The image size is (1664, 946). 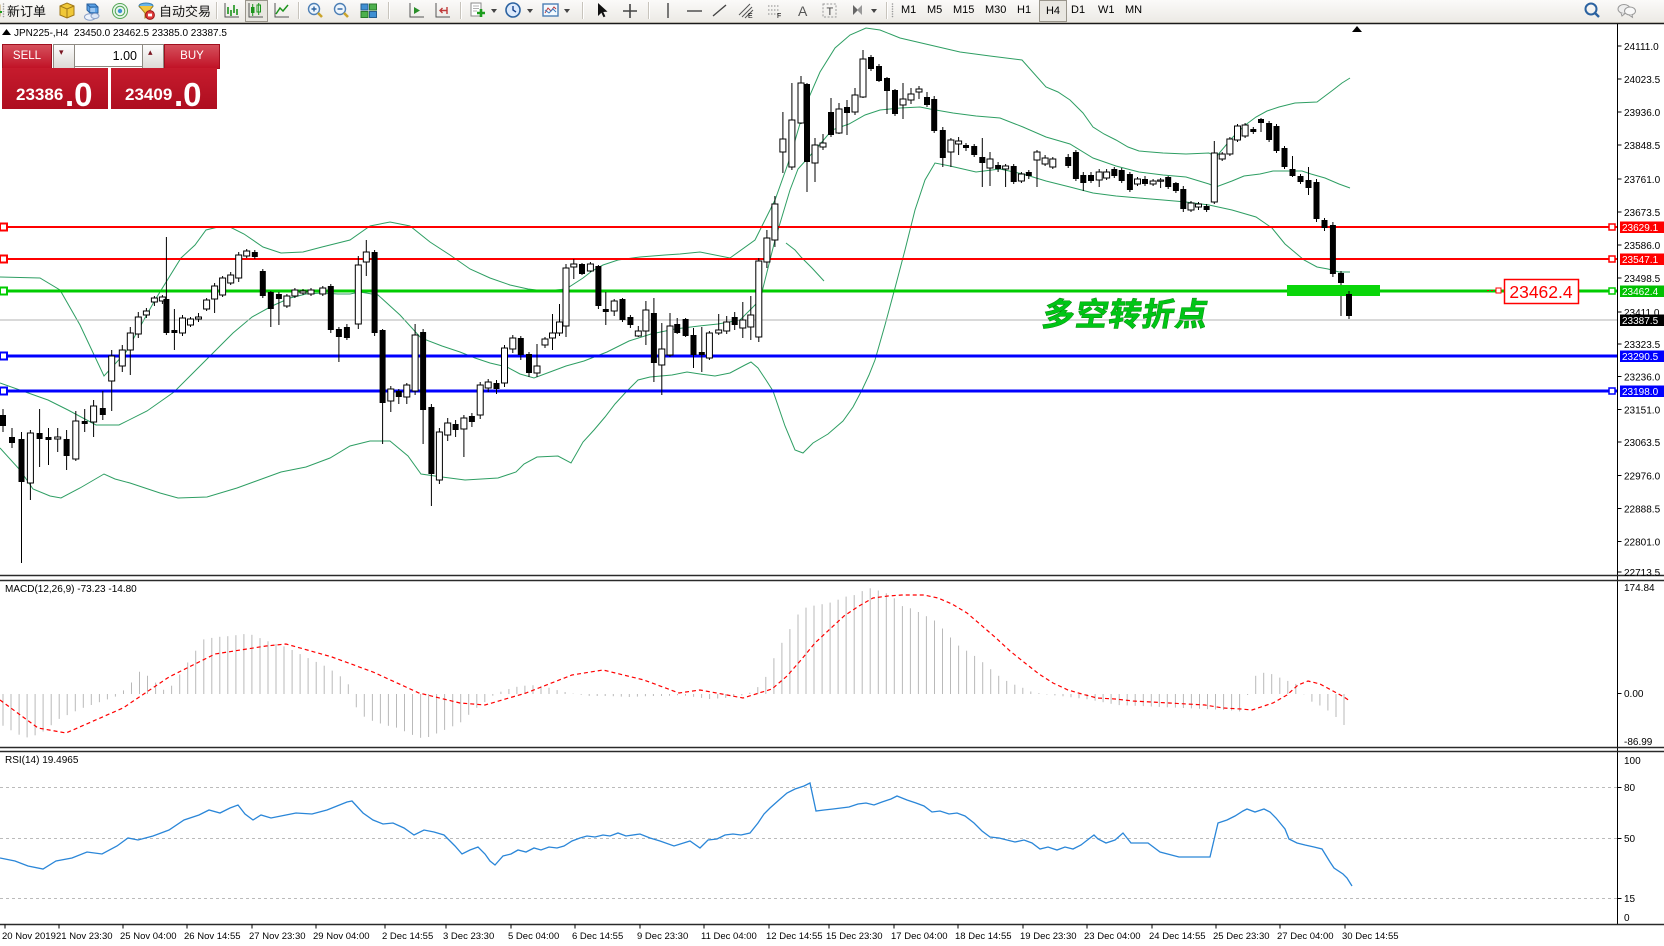 What do you see at coordinates (919, 936) in the screenshot?
I see `svg-text: 17 Dec 04:00` at bounding box center [919, 936].